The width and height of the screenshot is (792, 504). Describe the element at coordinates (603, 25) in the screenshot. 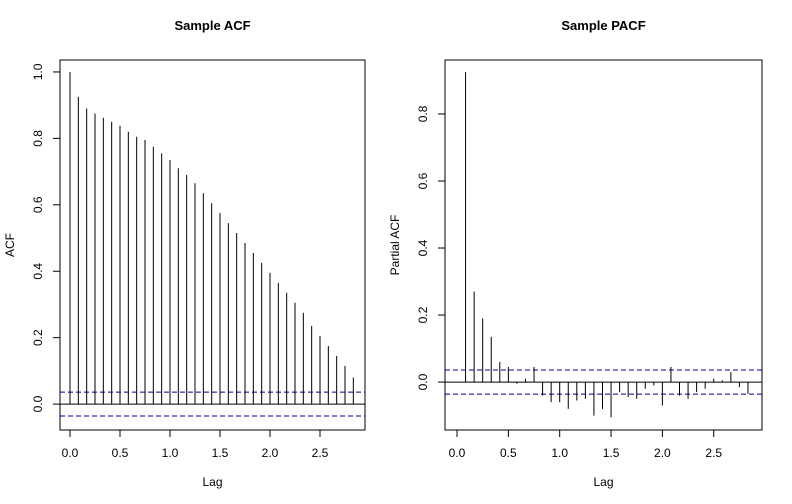

I see `chart-title: Sample PACF` at that location.